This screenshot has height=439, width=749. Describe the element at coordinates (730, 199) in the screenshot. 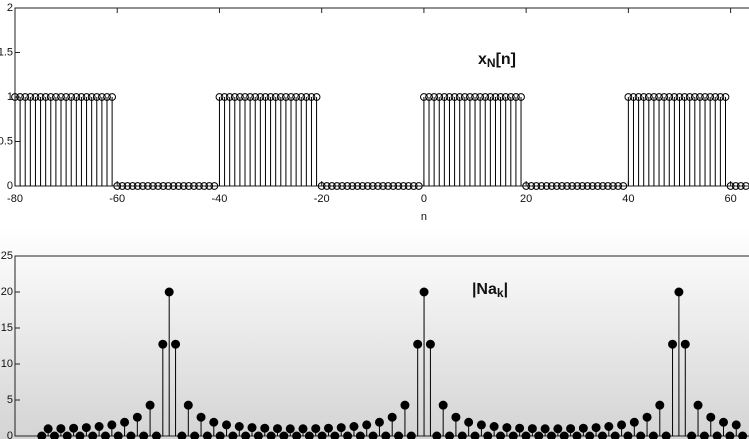

I see `x-tick-label: 60` at that location.